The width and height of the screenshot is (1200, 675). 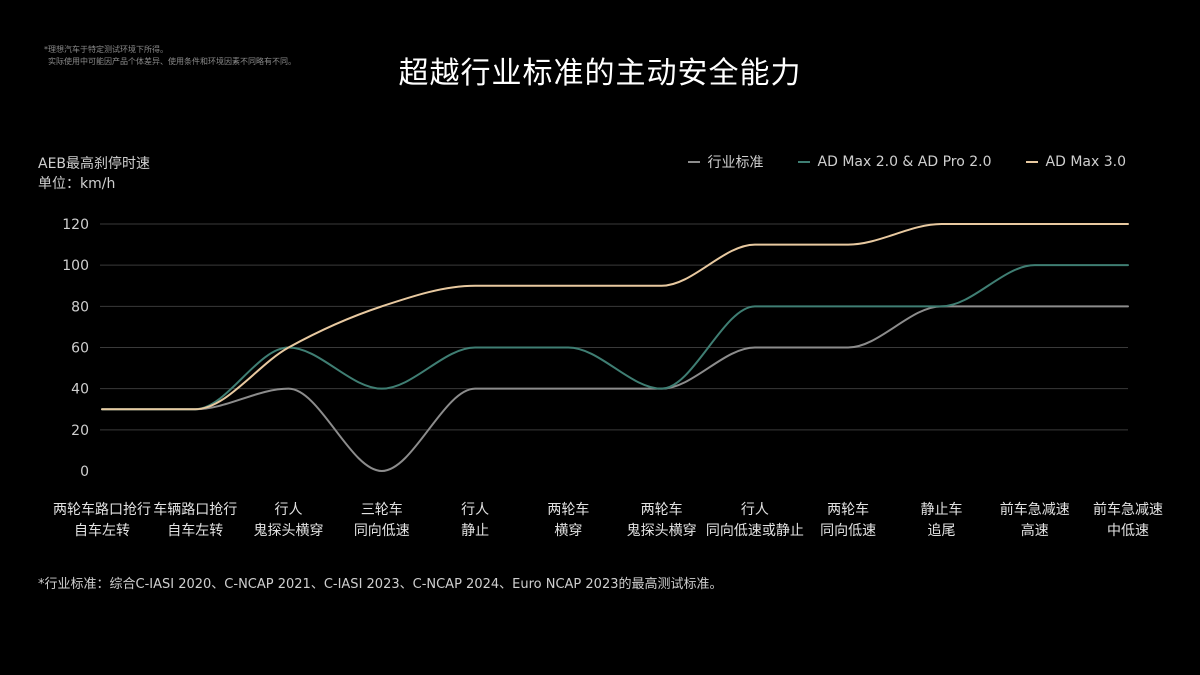 What do you see at coordinates (568, 520) in the screenshot?
I see `x-category-label: 两轮车横穿` at bounding box center [568, 520].